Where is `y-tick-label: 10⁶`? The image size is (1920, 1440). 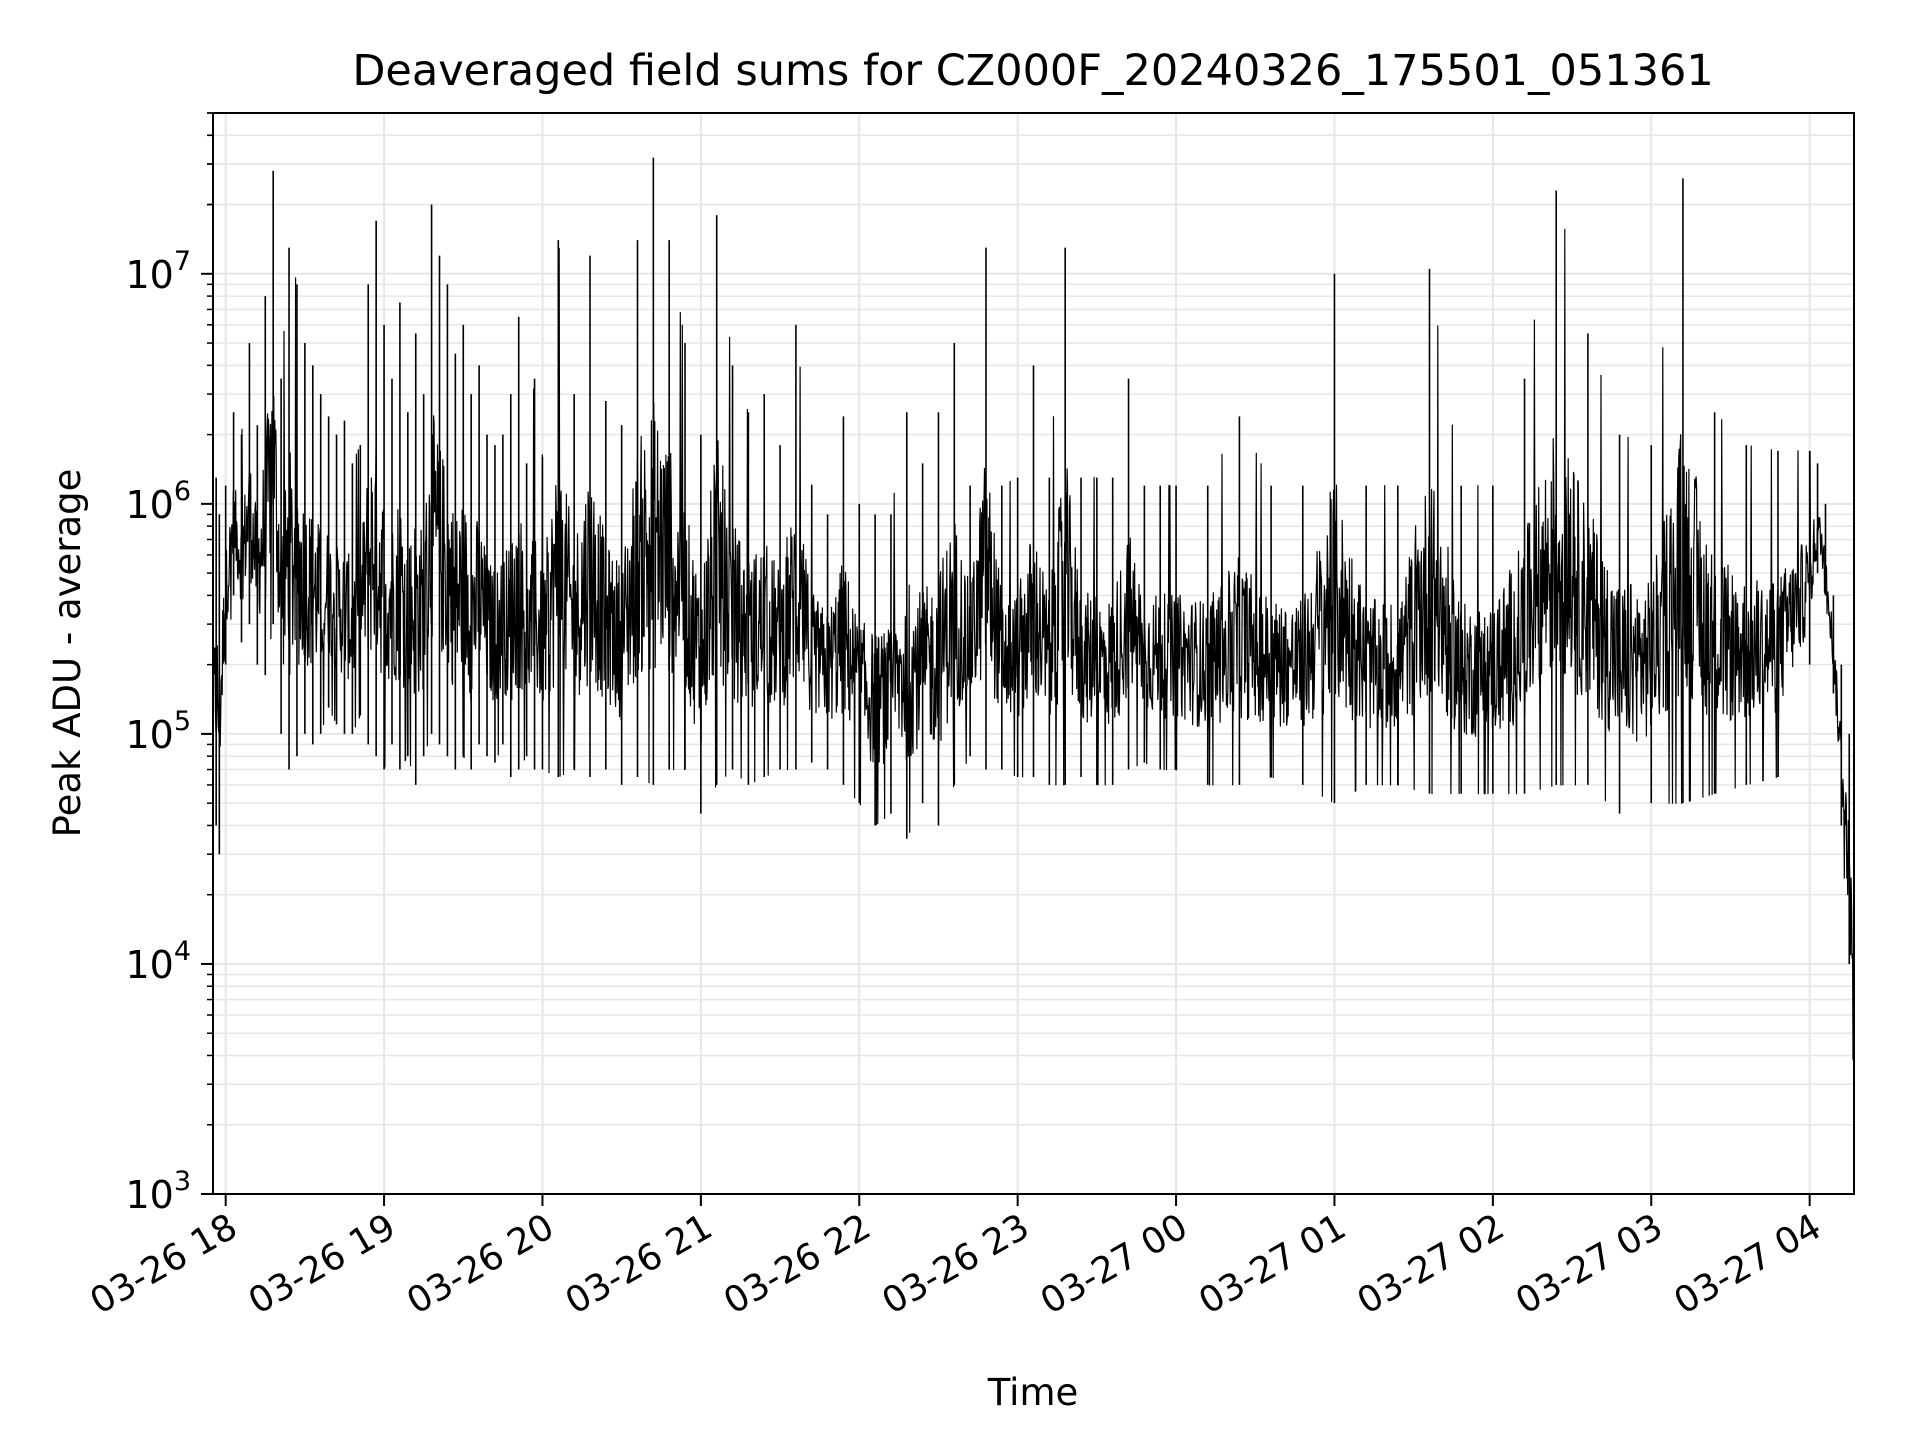 y-tick-label: 10⁶ is located at coordinates (158, 501).